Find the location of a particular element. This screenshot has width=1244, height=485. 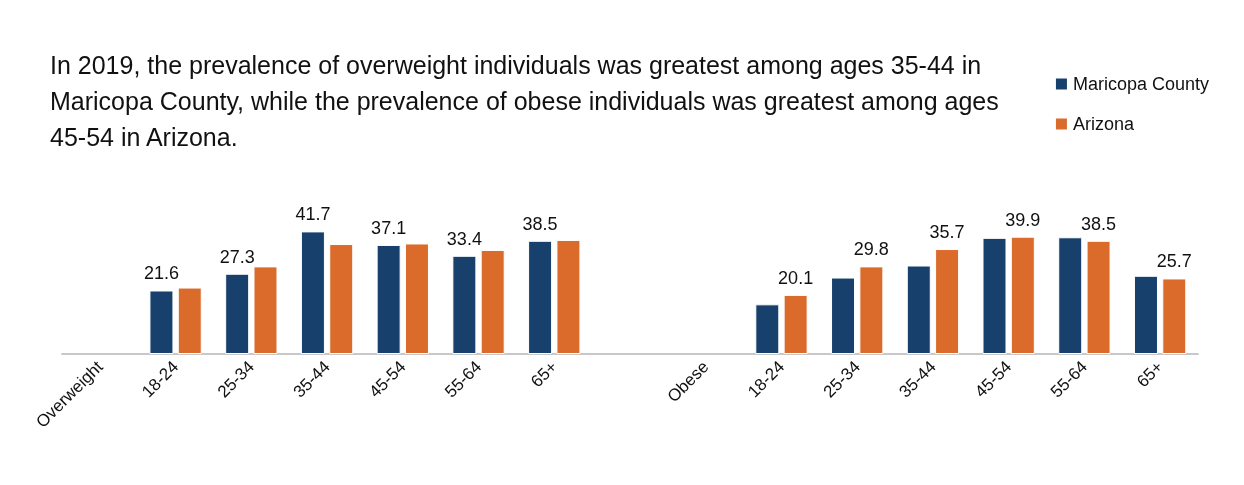

legend-label: Maricopa County is located at coordinates (1141, 84).